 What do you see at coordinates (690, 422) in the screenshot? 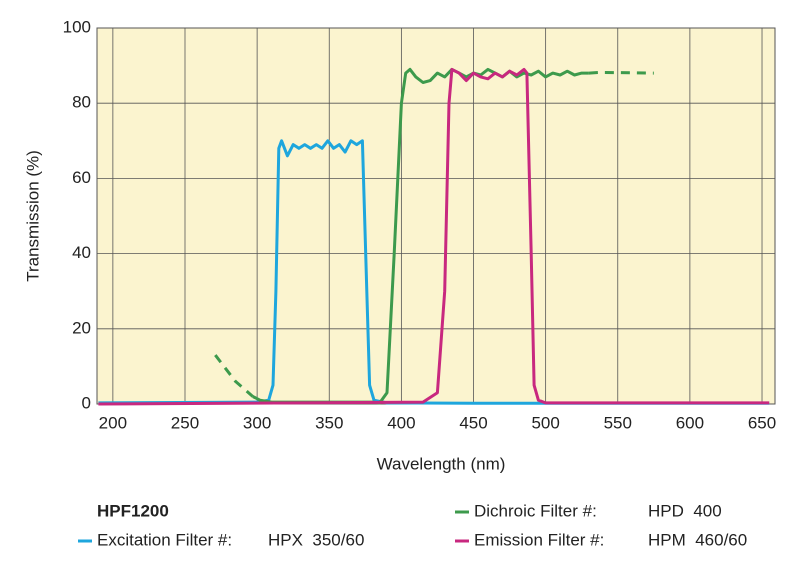
I see `x-tick-label: 600` at bounding box center [690, 422].